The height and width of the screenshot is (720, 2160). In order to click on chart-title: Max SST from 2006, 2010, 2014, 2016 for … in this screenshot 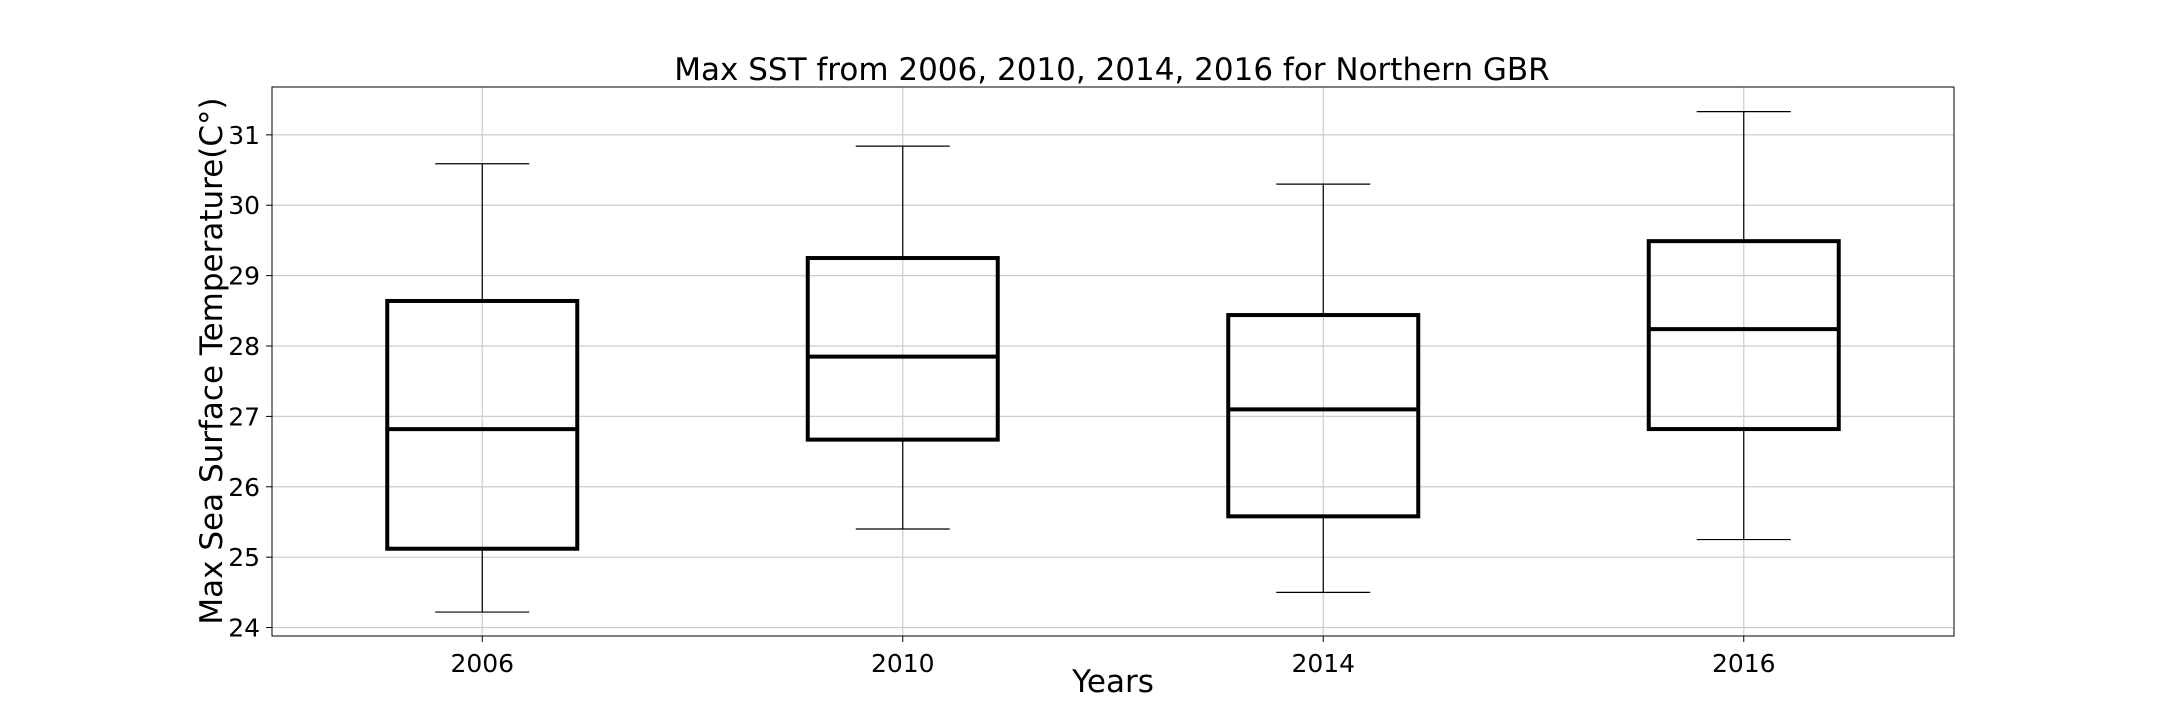, I will do `click(1111, 70)`.